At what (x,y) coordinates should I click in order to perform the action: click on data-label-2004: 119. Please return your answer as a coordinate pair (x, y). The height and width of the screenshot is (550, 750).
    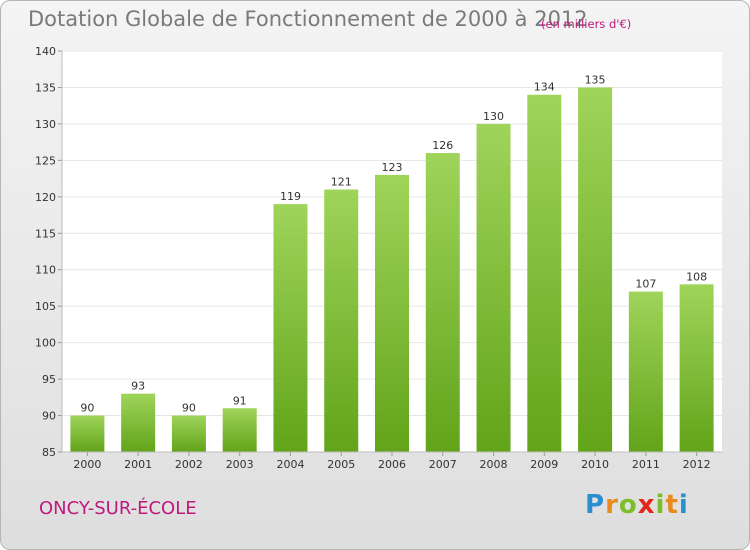
    Looking at the image, I should click on (290, 196).